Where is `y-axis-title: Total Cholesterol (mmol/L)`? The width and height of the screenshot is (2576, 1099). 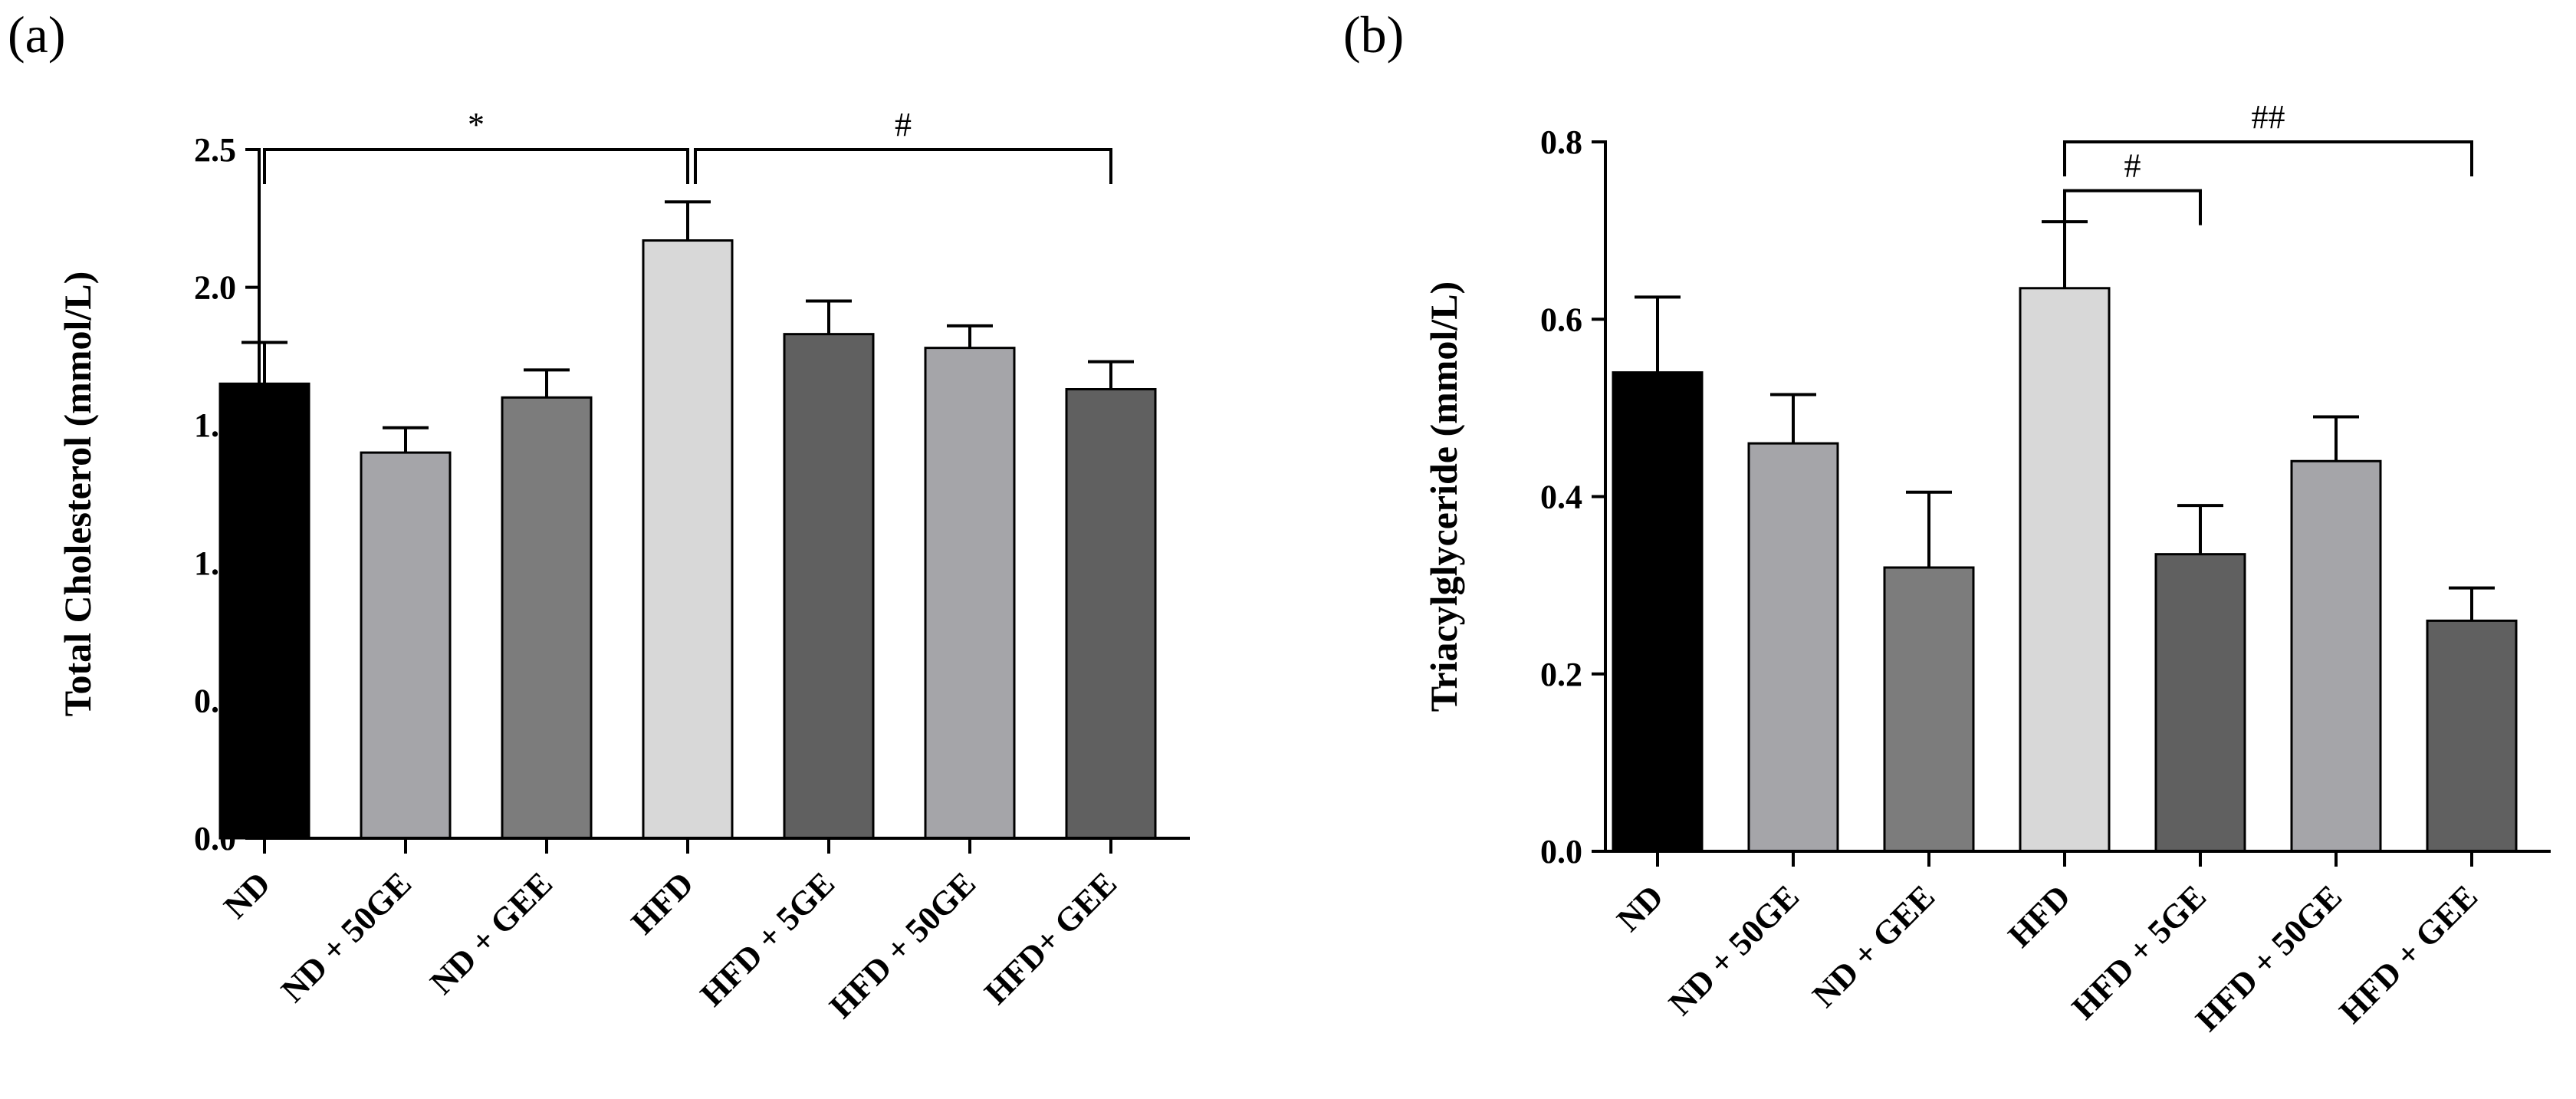
y-axis-title: Total Cholesterol (mmol/L) is located at coordinates (77, 494).